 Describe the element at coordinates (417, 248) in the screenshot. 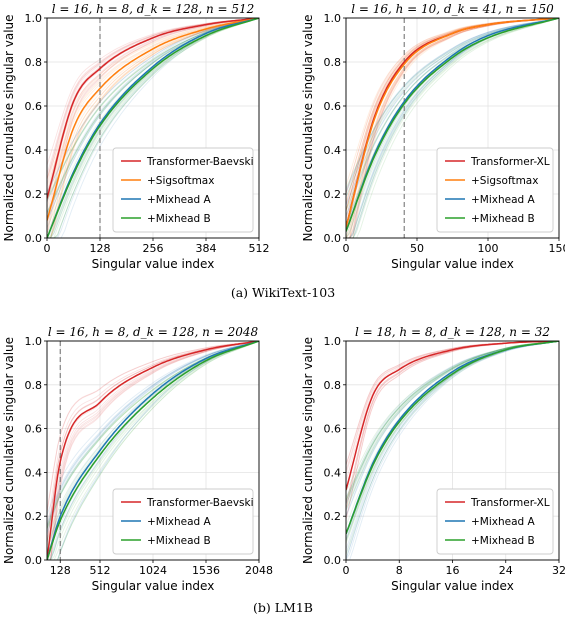

I see `x-tick-label: 50` at that location.